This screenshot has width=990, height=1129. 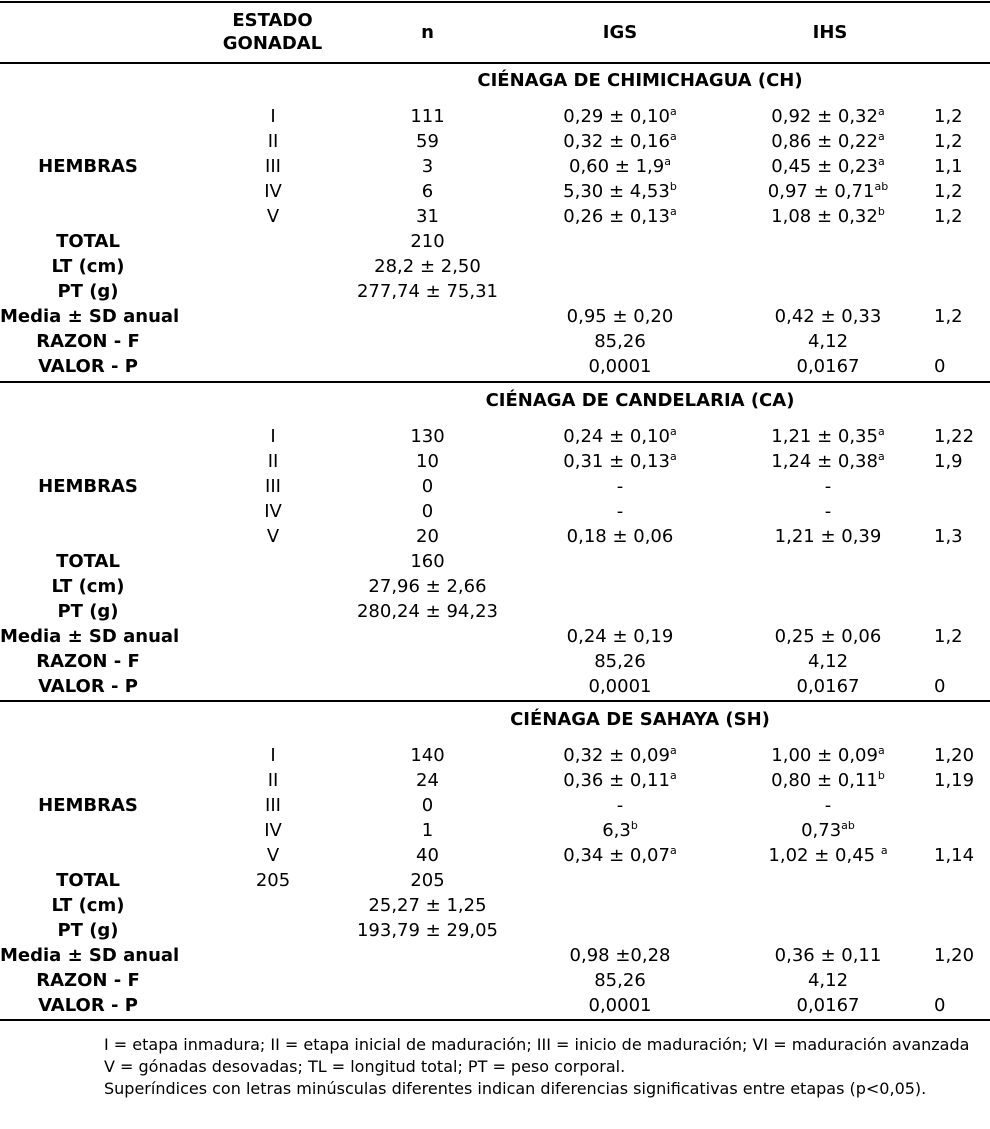 I want to click on header-igs: IGS, so click(x=620, y=32).